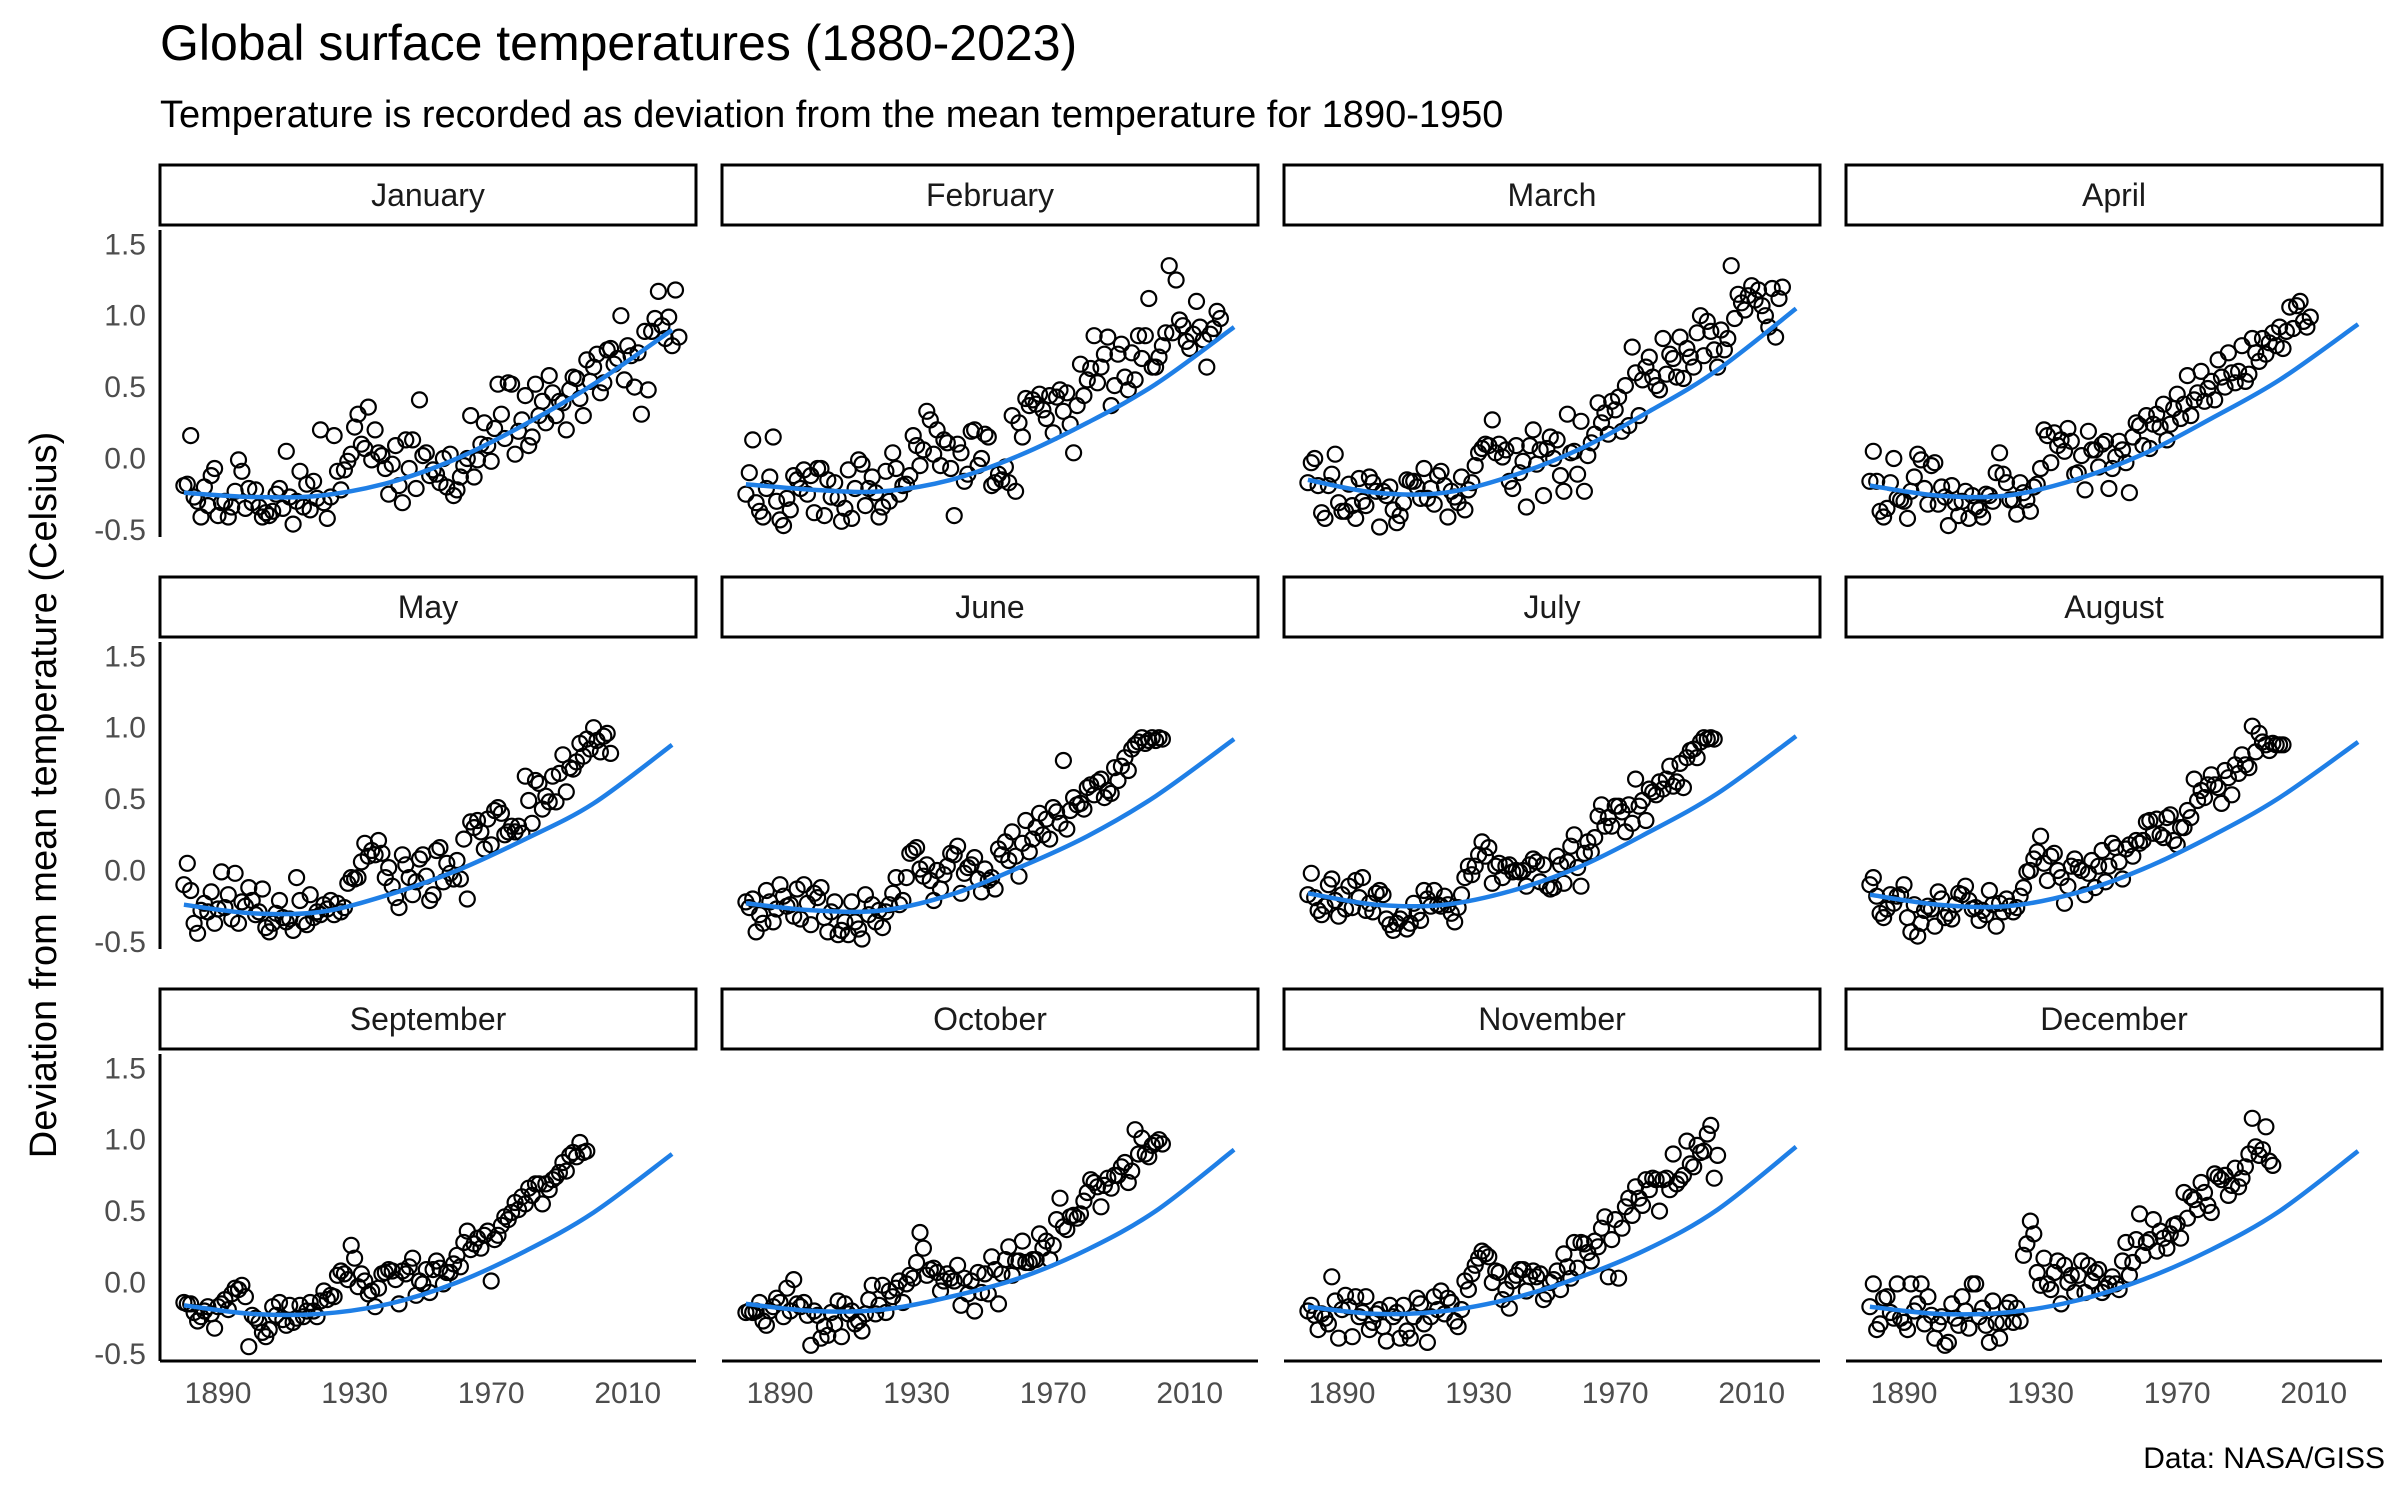 This screenshot has height=1500, width=2400. I want to click on x-tick-label: 1970, so click(2177, 1393).